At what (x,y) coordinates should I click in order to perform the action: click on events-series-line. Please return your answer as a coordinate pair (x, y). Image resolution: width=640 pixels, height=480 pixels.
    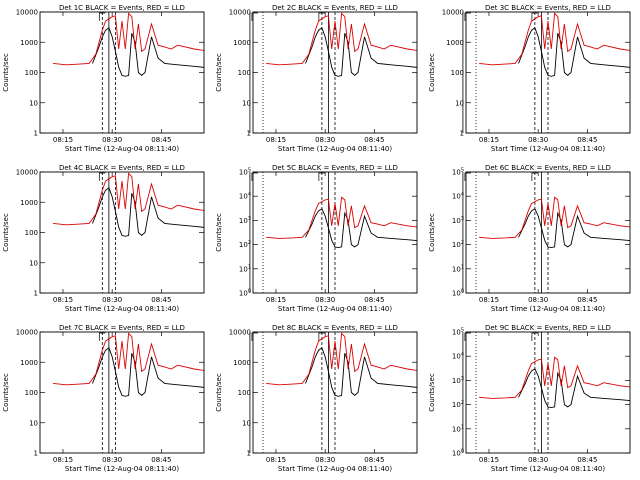
    Looking at the image, I should click on (579, 239).